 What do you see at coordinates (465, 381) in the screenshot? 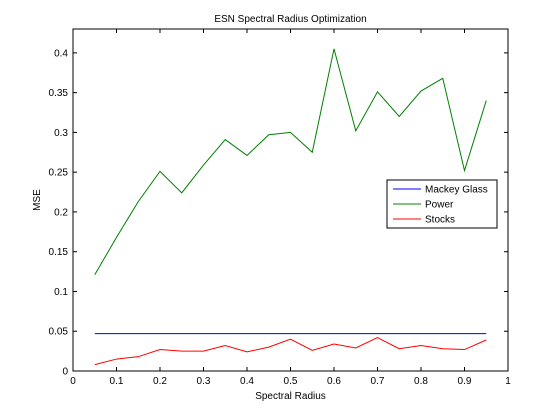
I see `x-tick-label: 0.9` at bounding box center [465, 381].